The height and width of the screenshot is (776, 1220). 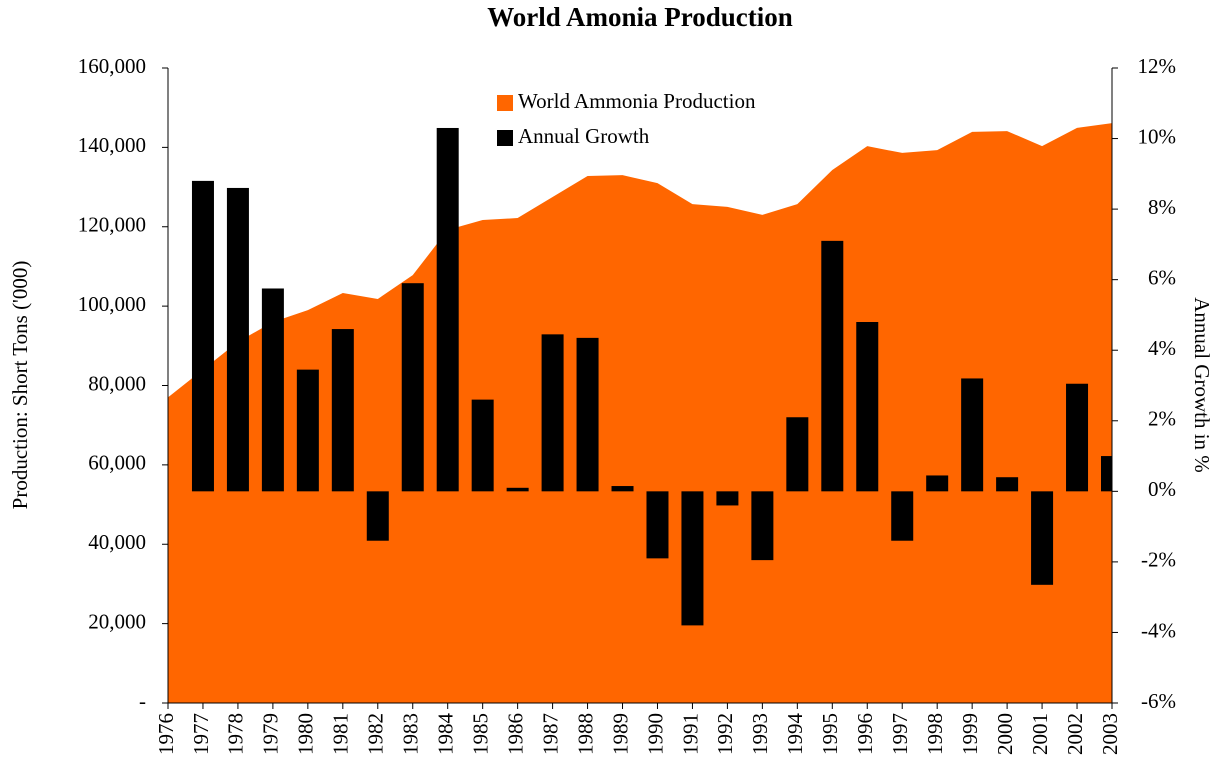 What do you see at coordinates (1158, 560) in the screenshot?
I see `y2-tick-label: -2%` at bounding box center [1158, 560].